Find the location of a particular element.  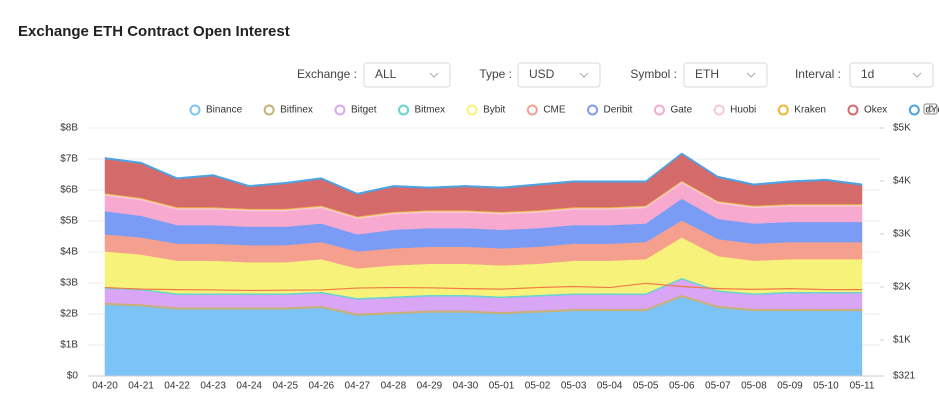

y2-tick-label: $1K is located at coordinates (902, 340).